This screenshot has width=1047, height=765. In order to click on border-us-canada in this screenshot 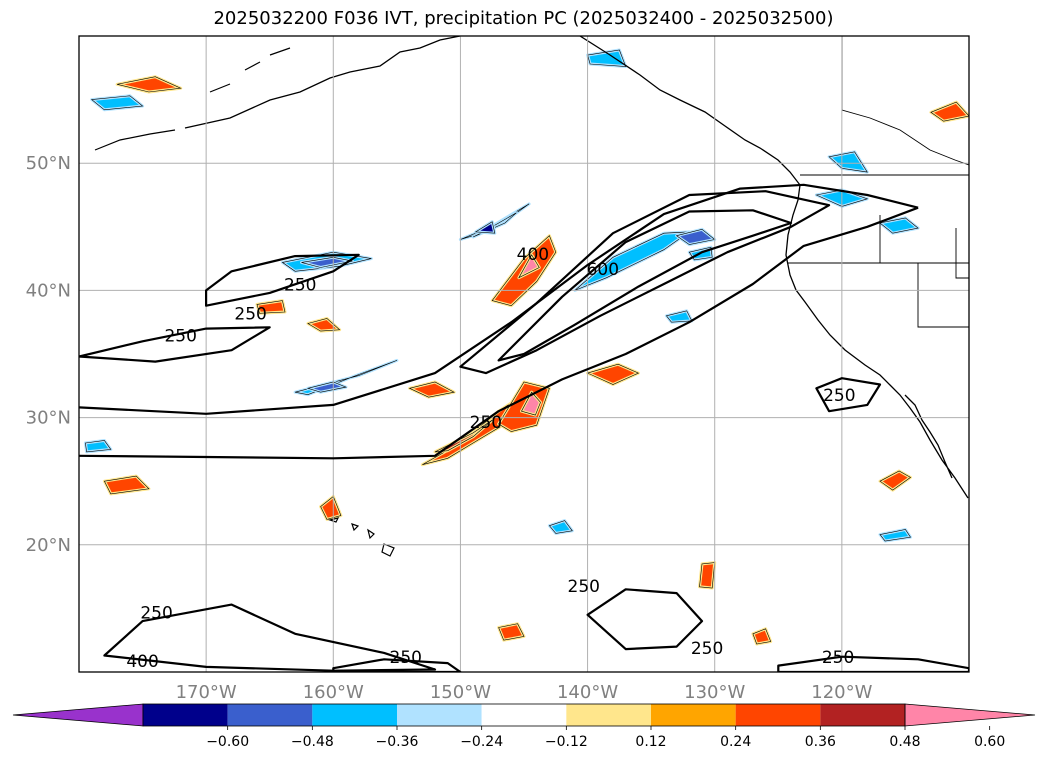, I will do `click(878, 182)`.